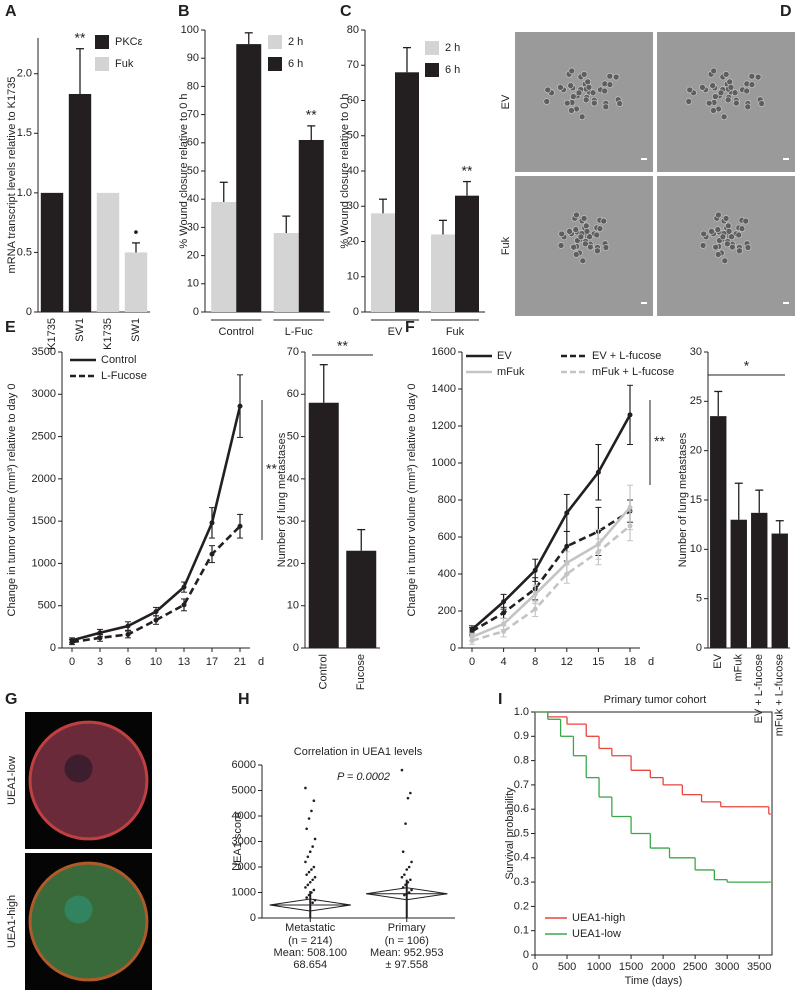 Image resolution: width=800 pixels, height=996 pixels. I want to click on y-tick-label: 1.0, so click(521, 712).